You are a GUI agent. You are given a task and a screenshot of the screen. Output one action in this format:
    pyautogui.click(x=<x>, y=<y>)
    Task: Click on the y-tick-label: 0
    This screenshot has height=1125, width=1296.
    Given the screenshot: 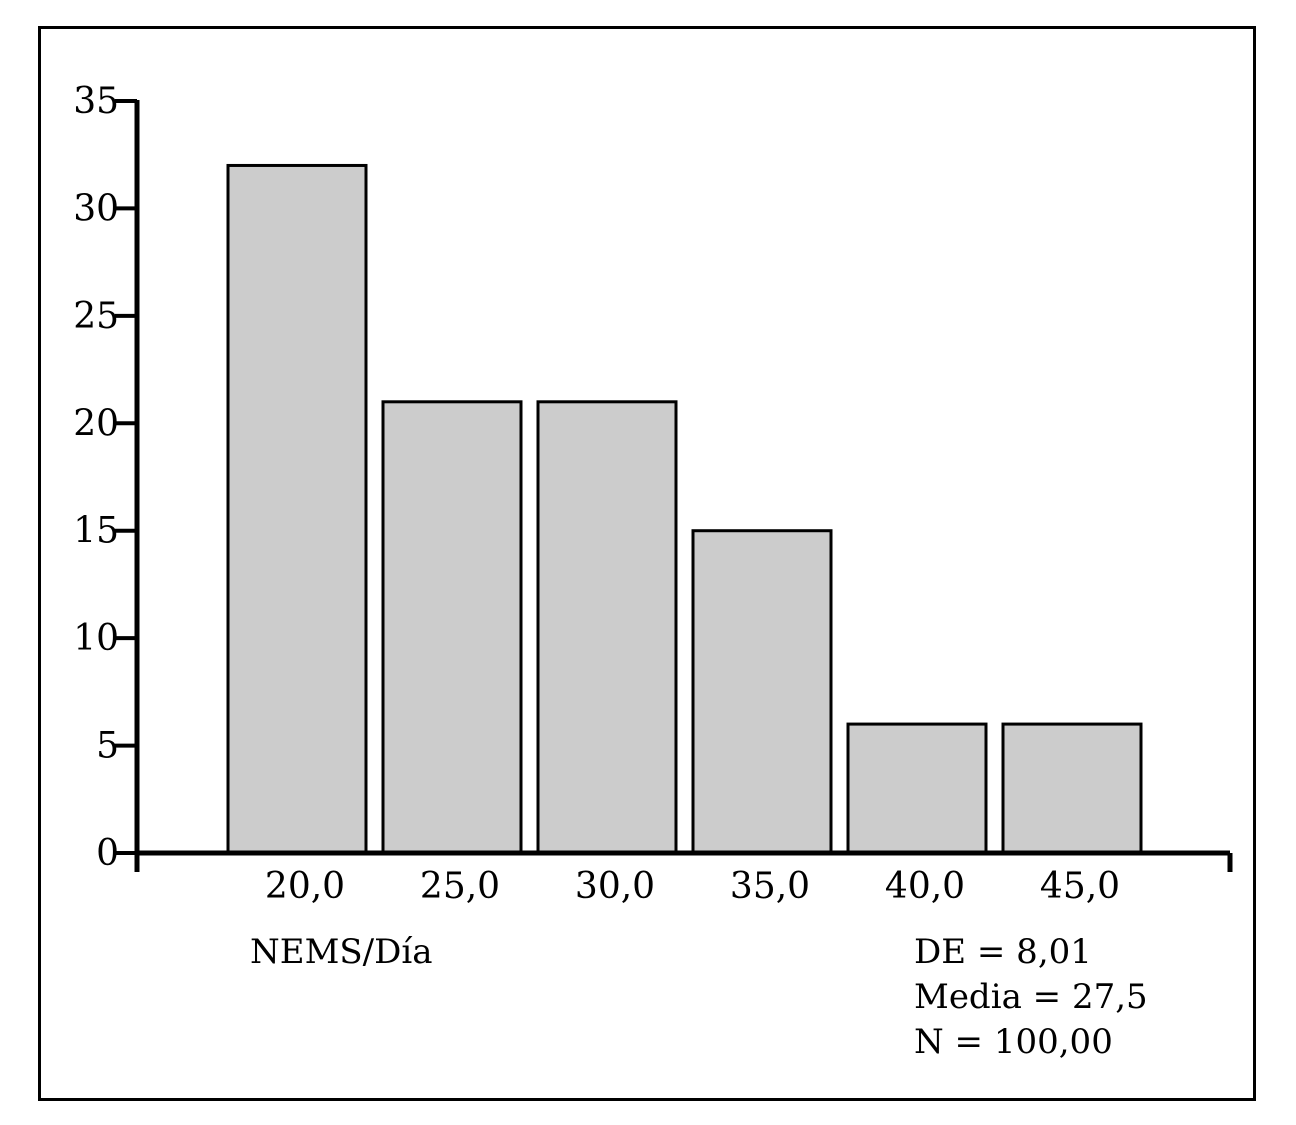 What is the action you would take?
    pyautogui.click(x=107, y=853)
    